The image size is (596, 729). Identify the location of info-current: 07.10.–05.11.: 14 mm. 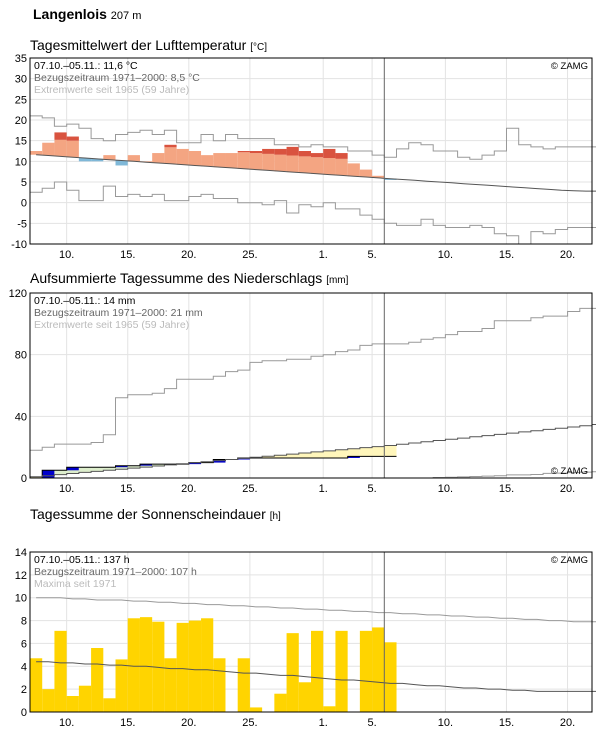
(85, 301).